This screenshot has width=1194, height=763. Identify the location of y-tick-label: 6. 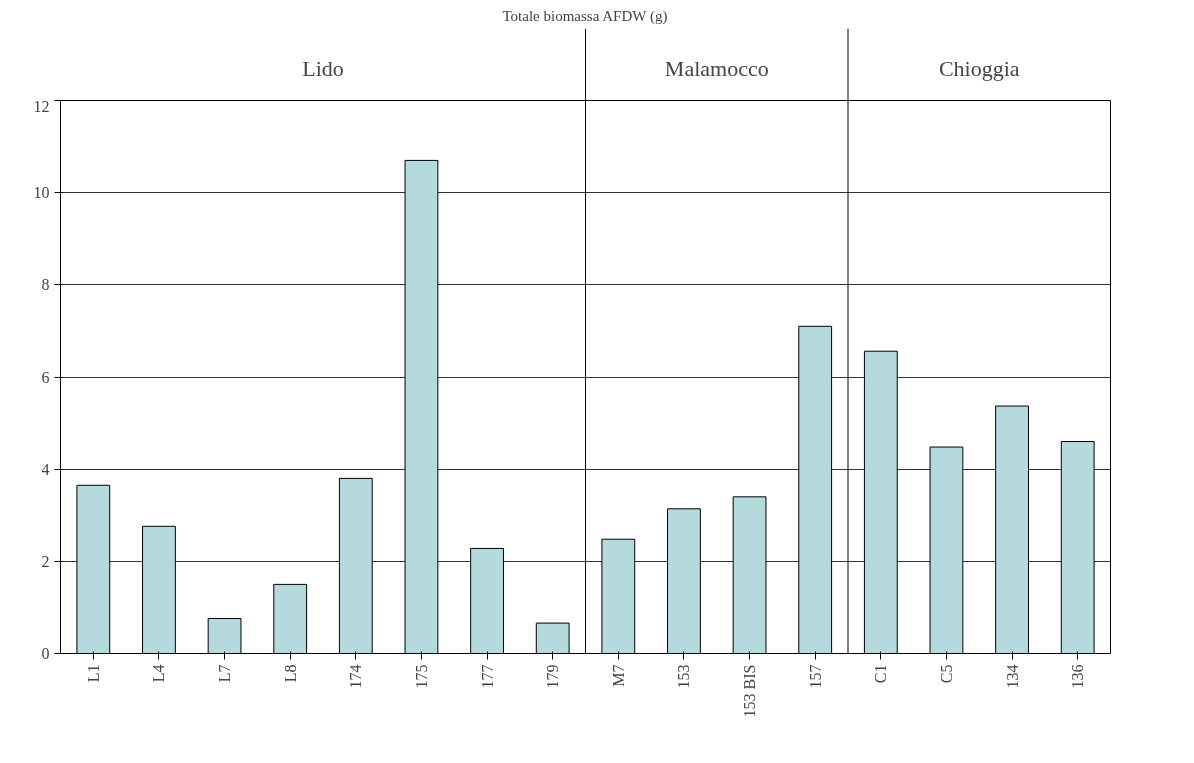
(45, 377).